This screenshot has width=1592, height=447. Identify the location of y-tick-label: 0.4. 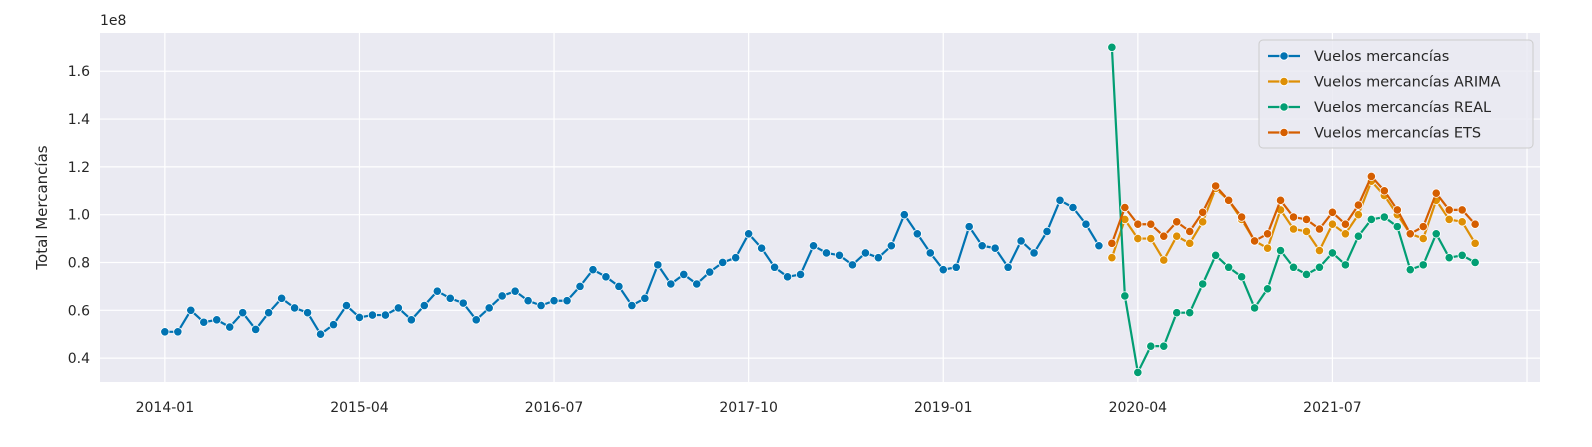
(79, 359).